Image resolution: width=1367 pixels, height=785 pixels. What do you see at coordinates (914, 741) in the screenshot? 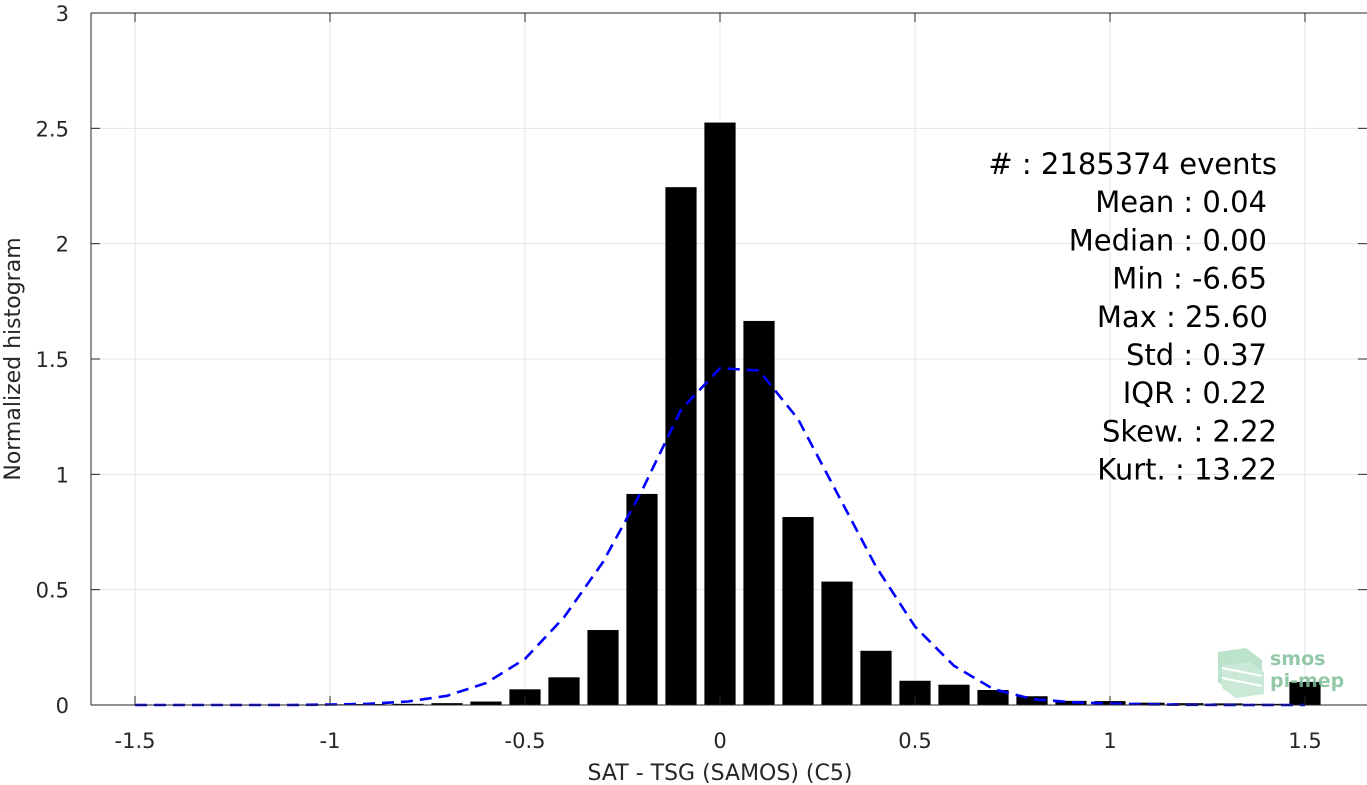
I see `x-tick-label: 0.5` at bounding box center [914, 741].